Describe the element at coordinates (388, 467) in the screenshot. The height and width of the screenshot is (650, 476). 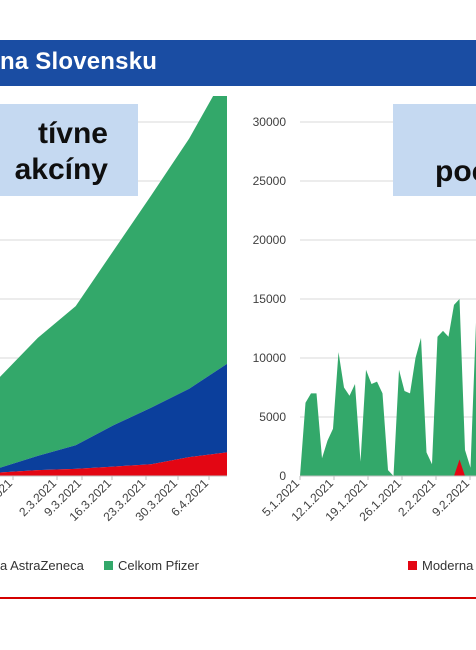
I see `right-area-moderna` at that location.